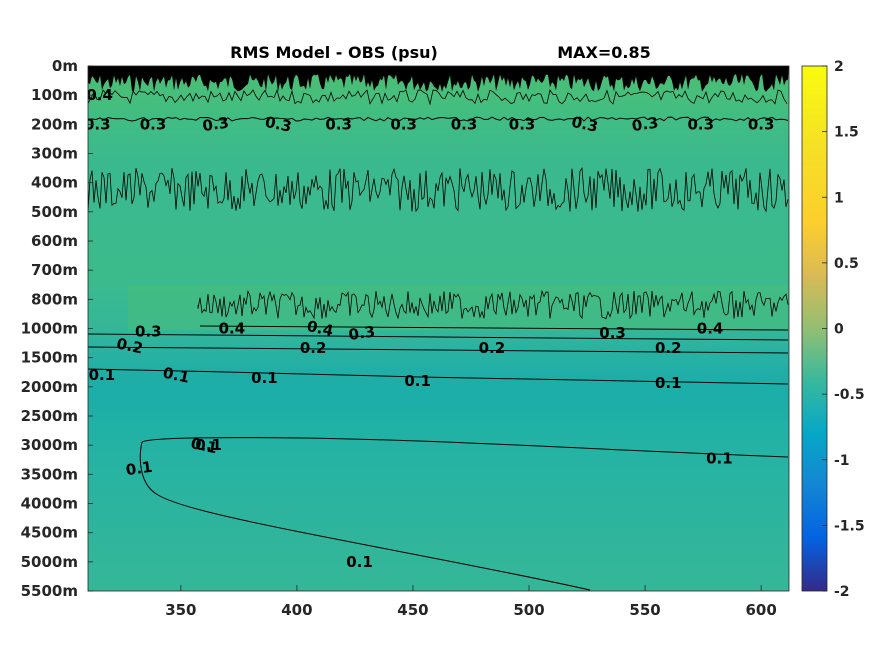 This screenshot has height=656, width=875. Describe the element at coordinates (49, 591) in the screenshot. I see `y-tick-label: 5500m` at that location.